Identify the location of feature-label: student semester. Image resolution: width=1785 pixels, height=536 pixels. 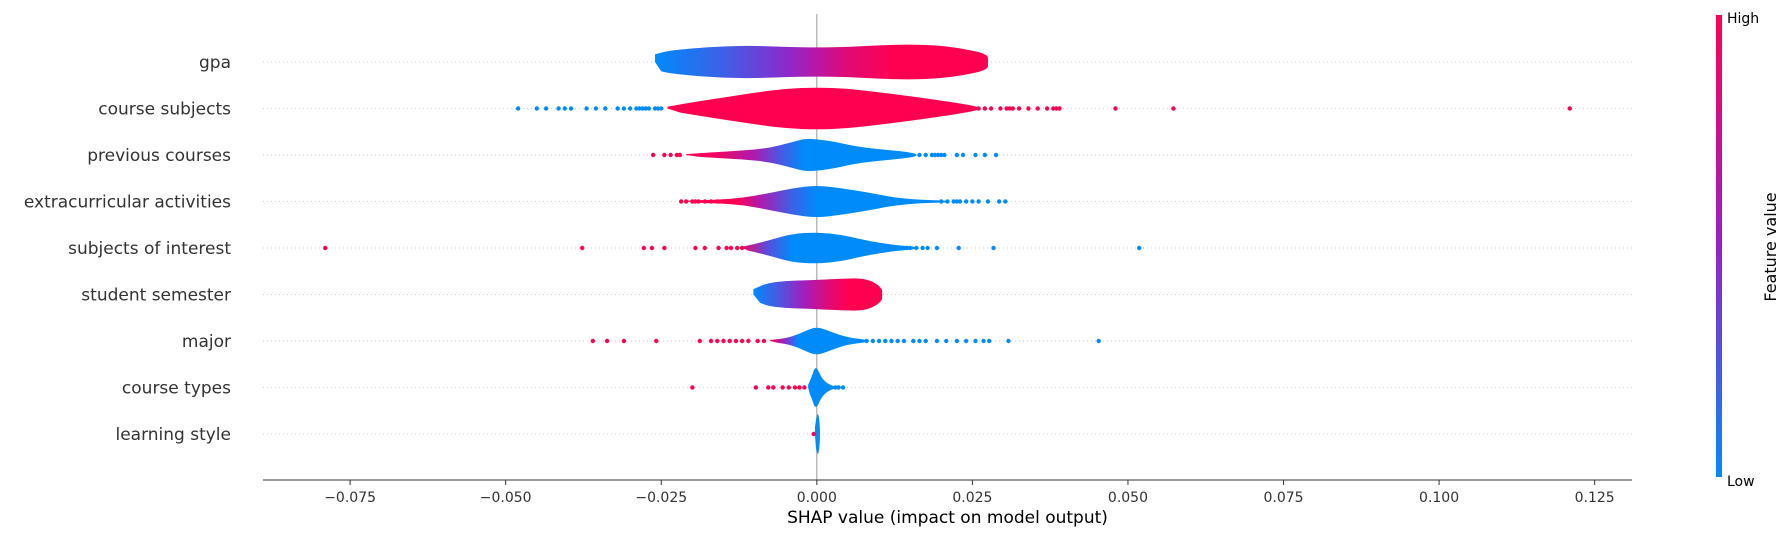
(156, 296).